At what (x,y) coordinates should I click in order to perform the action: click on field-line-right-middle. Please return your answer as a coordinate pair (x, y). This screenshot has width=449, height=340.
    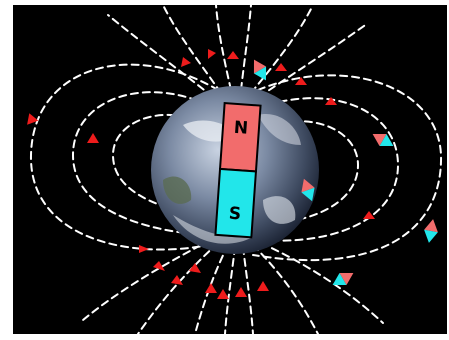
    Looking at the image, I should click on (331, 169).